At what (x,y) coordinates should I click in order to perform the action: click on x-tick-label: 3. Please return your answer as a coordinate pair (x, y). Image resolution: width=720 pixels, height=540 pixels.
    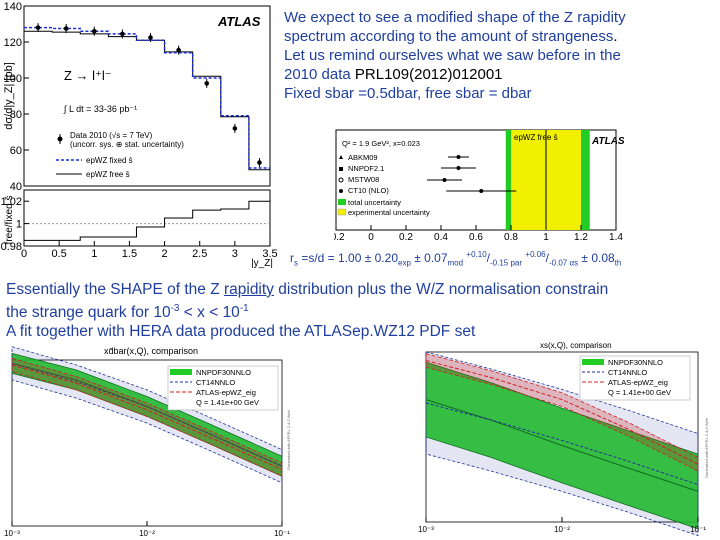
    Looking at the image, I should click on (235, 254).